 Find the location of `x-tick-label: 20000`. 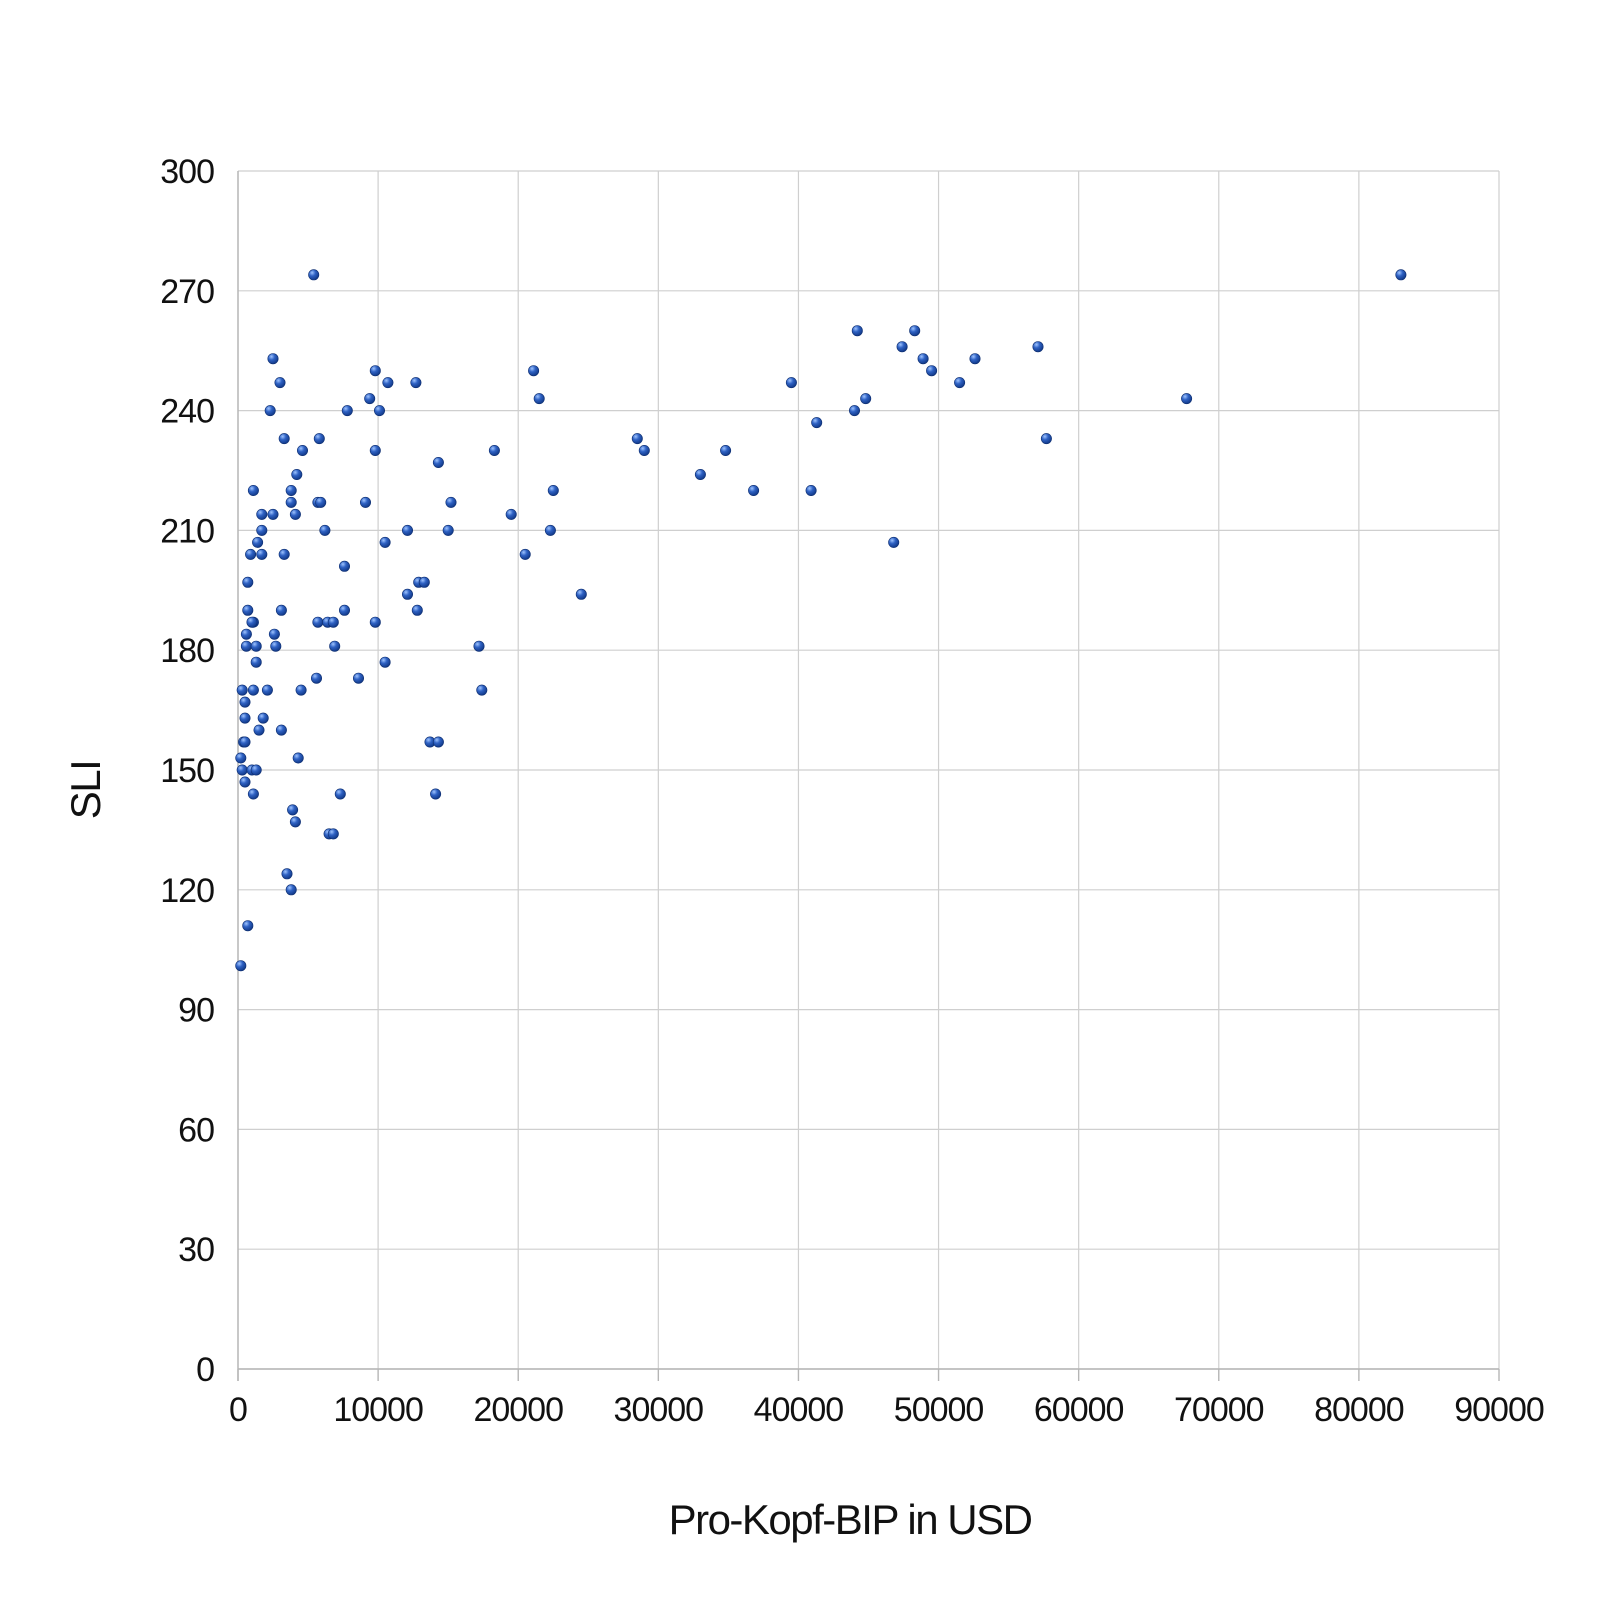

x-tick-label: 20000 is located at coordinates (518, 1410).